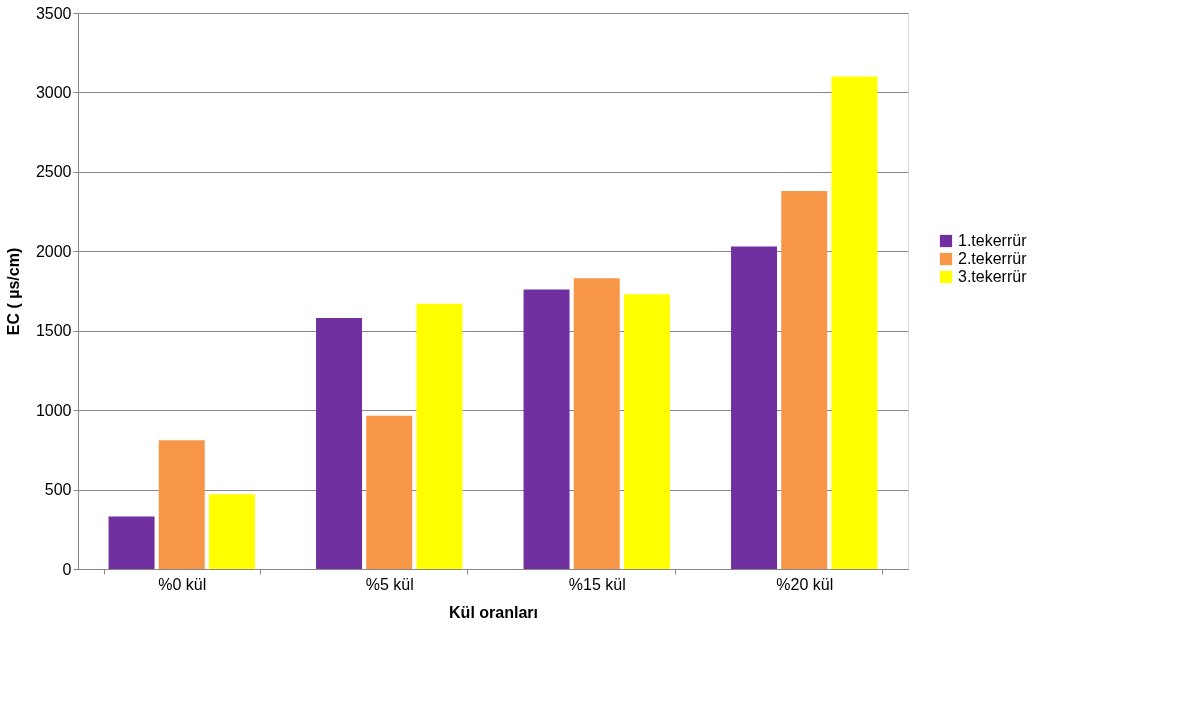 The image size is (1182, 711). I want to click on y-axis-title: EC ( µs/cm), so click(13, 291).